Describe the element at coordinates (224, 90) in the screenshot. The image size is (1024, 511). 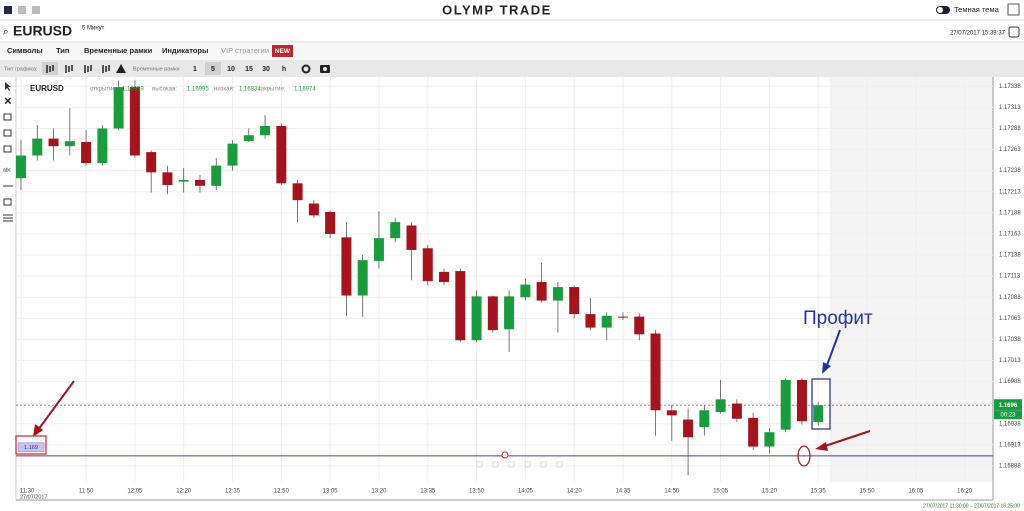
I see `info-label: низкая:` at that location.